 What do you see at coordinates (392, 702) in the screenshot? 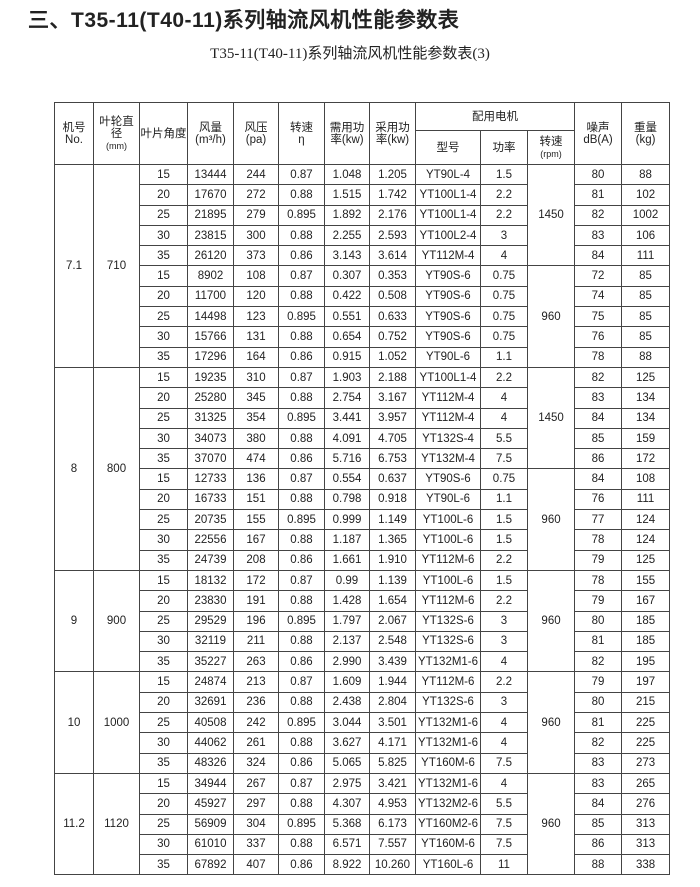
I see `used-power-cell: 2.804` at bounding box center [392, 702].